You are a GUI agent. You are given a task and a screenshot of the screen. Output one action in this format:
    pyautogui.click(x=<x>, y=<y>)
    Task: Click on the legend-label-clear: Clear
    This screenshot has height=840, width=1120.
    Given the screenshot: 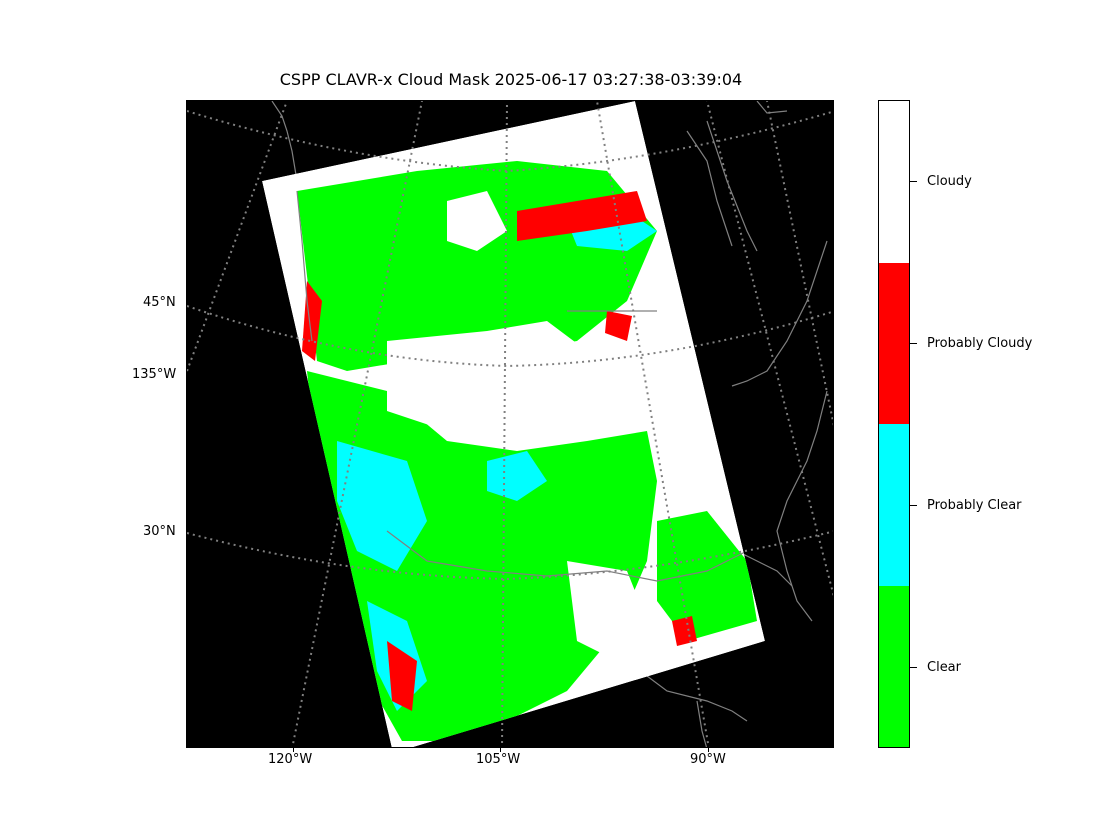 What is the action you would take?
    pyautogui.click(x=944, y=667)
    